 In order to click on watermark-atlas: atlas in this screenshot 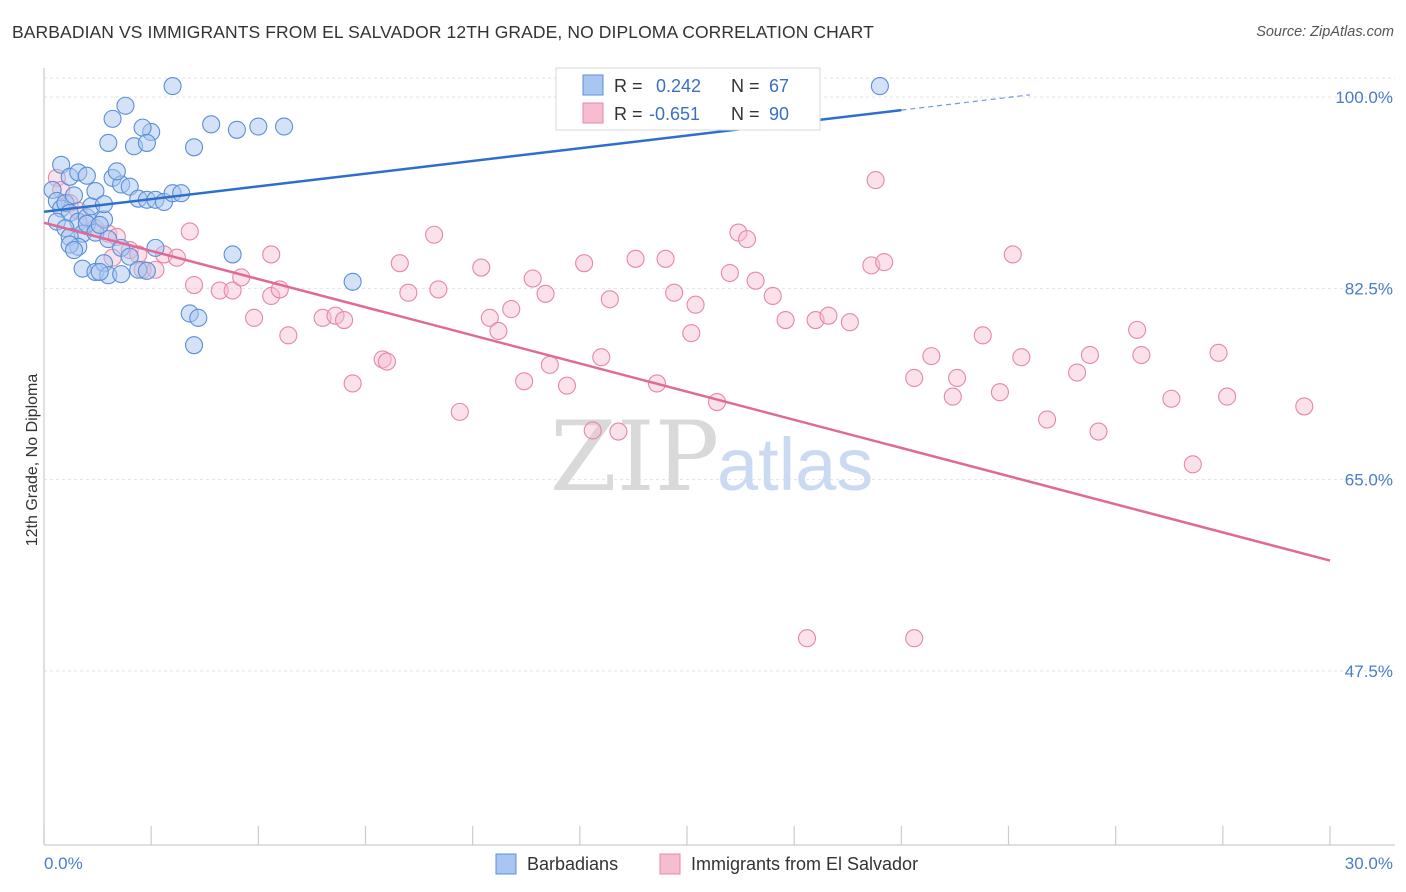, I will do `click(795, 464)`.